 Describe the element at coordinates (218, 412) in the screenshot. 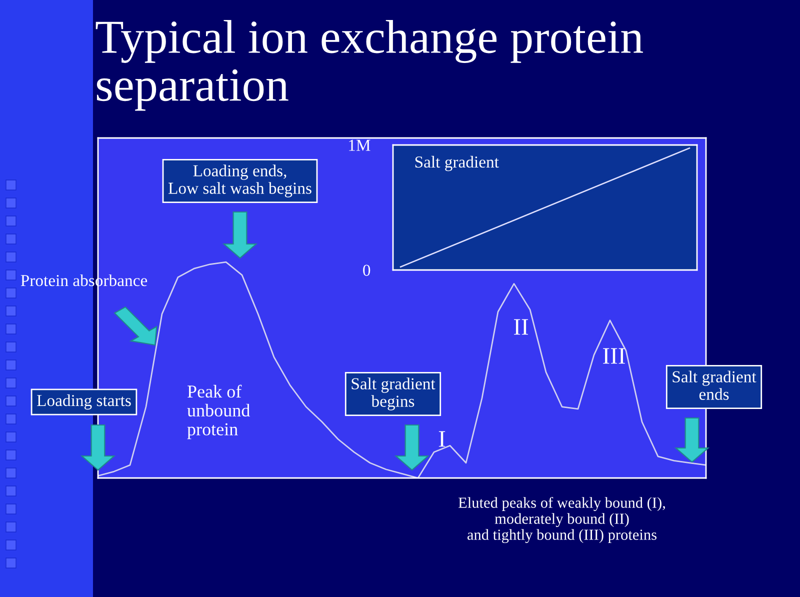

I see `annotation: Peak of unbound protein` at that location.